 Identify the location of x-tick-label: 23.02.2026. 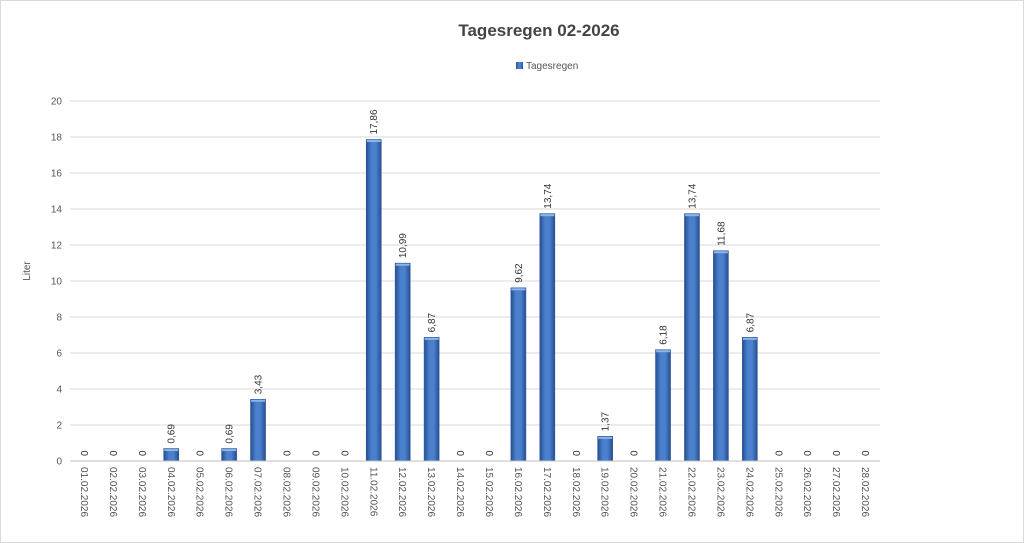
(719, 492).